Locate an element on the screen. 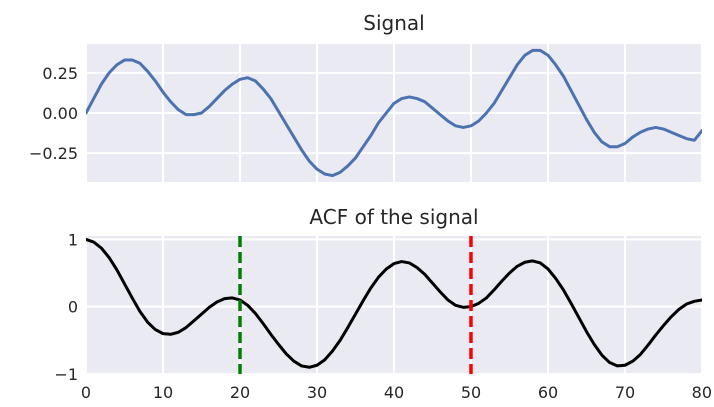  x-tick-label: 0 is located at coordinates (86, 392).